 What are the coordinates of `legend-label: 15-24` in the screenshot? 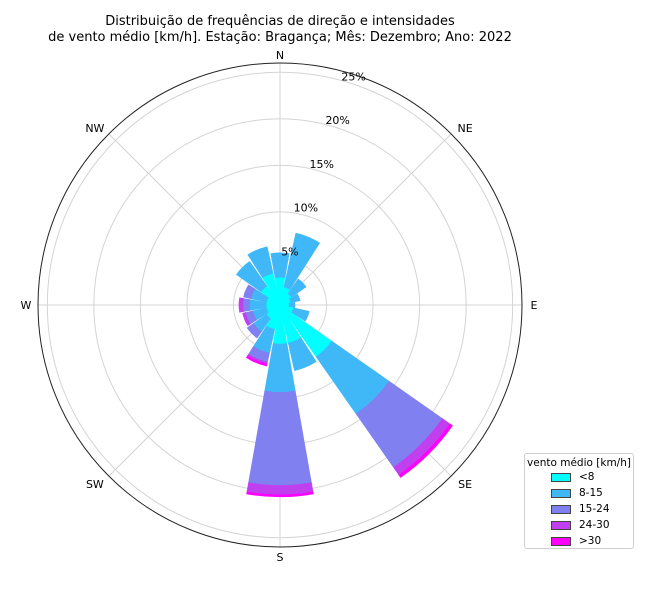 It's located at (594, 509).